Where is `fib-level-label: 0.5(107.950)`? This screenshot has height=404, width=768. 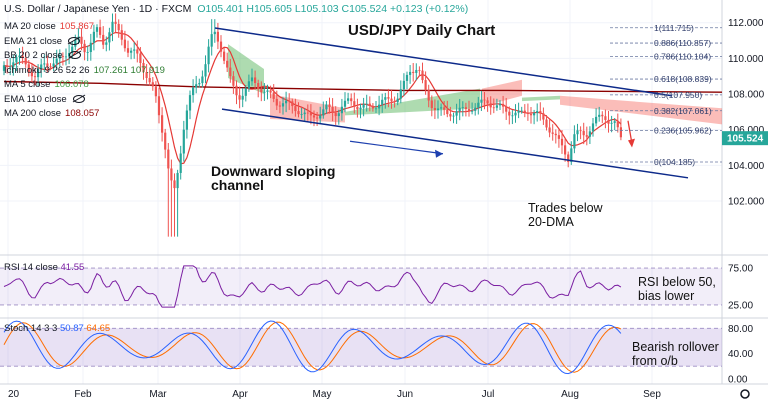
fib-level-label: 0.5(107.950) is located at coordinates (678, 95).